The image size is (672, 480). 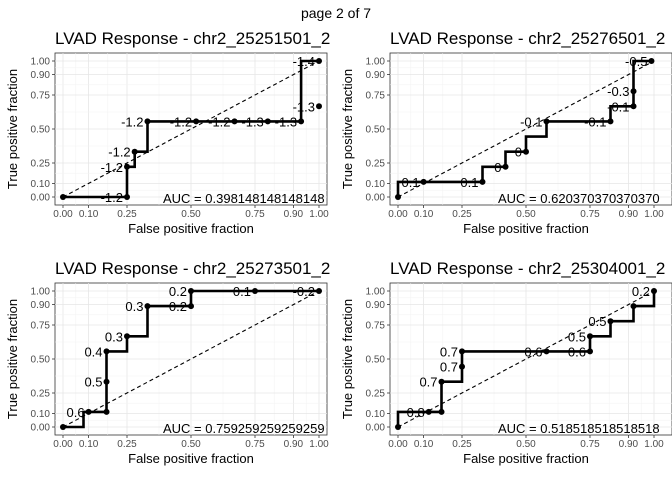 What do you see at coordinates (416, 412) in the screenshot?
I see `cutoff-label: 0.8` at bounding box center [416, 412].